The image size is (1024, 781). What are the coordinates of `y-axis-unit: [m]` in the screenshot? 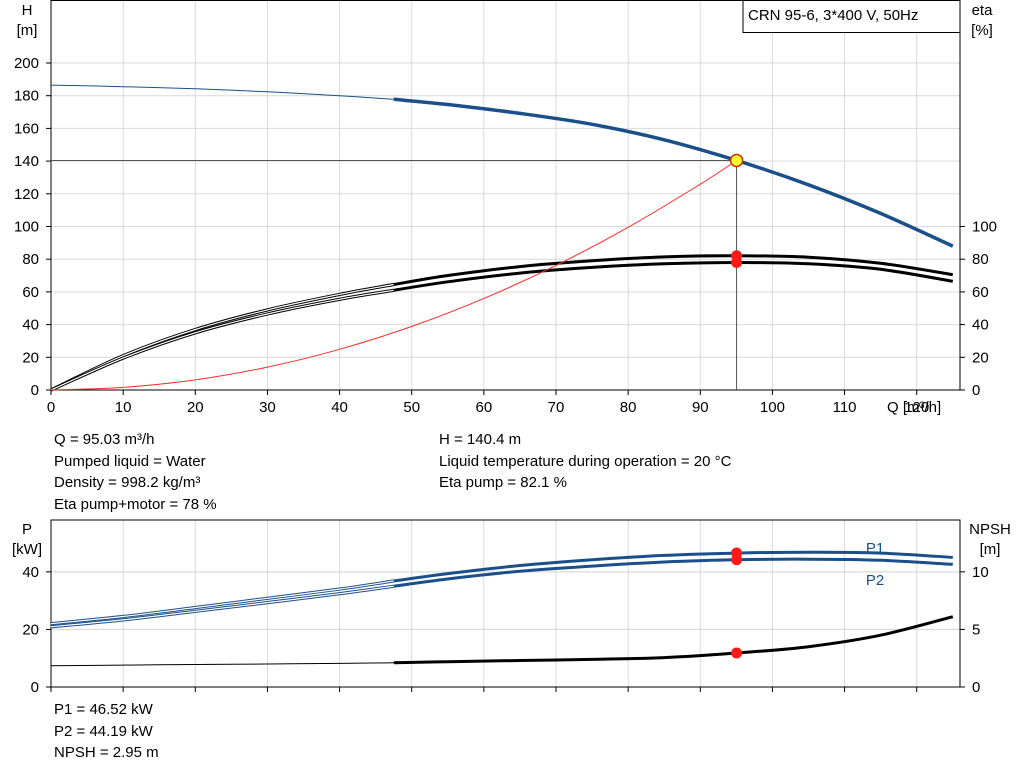 It's located at (27, 30).